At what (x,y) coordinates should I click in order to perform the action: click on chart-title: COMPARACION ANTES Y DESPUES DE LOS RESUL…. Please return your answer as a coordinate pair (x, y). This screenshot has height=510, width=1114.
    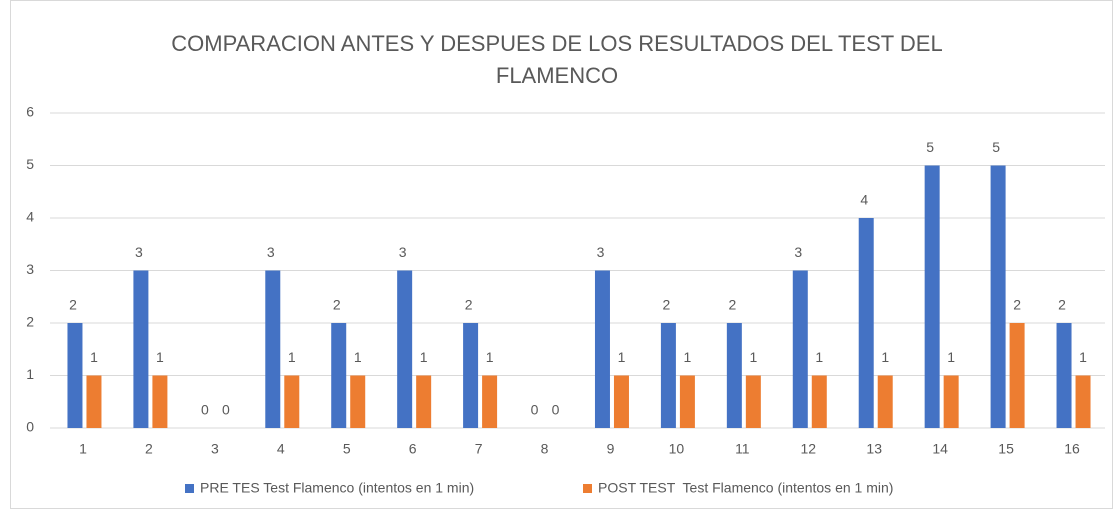
    Looking at the image, I should click on (557, 59).